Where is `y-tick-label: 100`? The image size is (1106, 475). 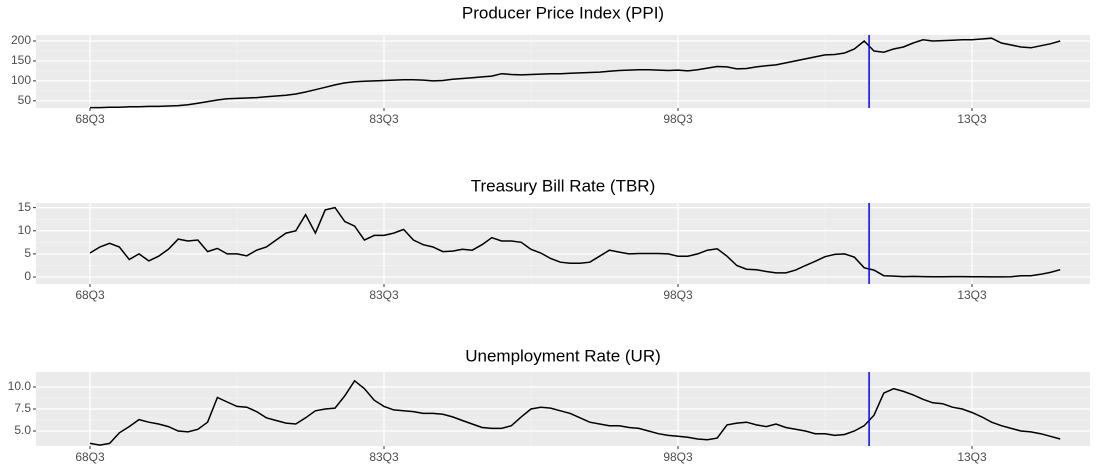
y-tick-label: 100 is located at coordinates (21, 80).